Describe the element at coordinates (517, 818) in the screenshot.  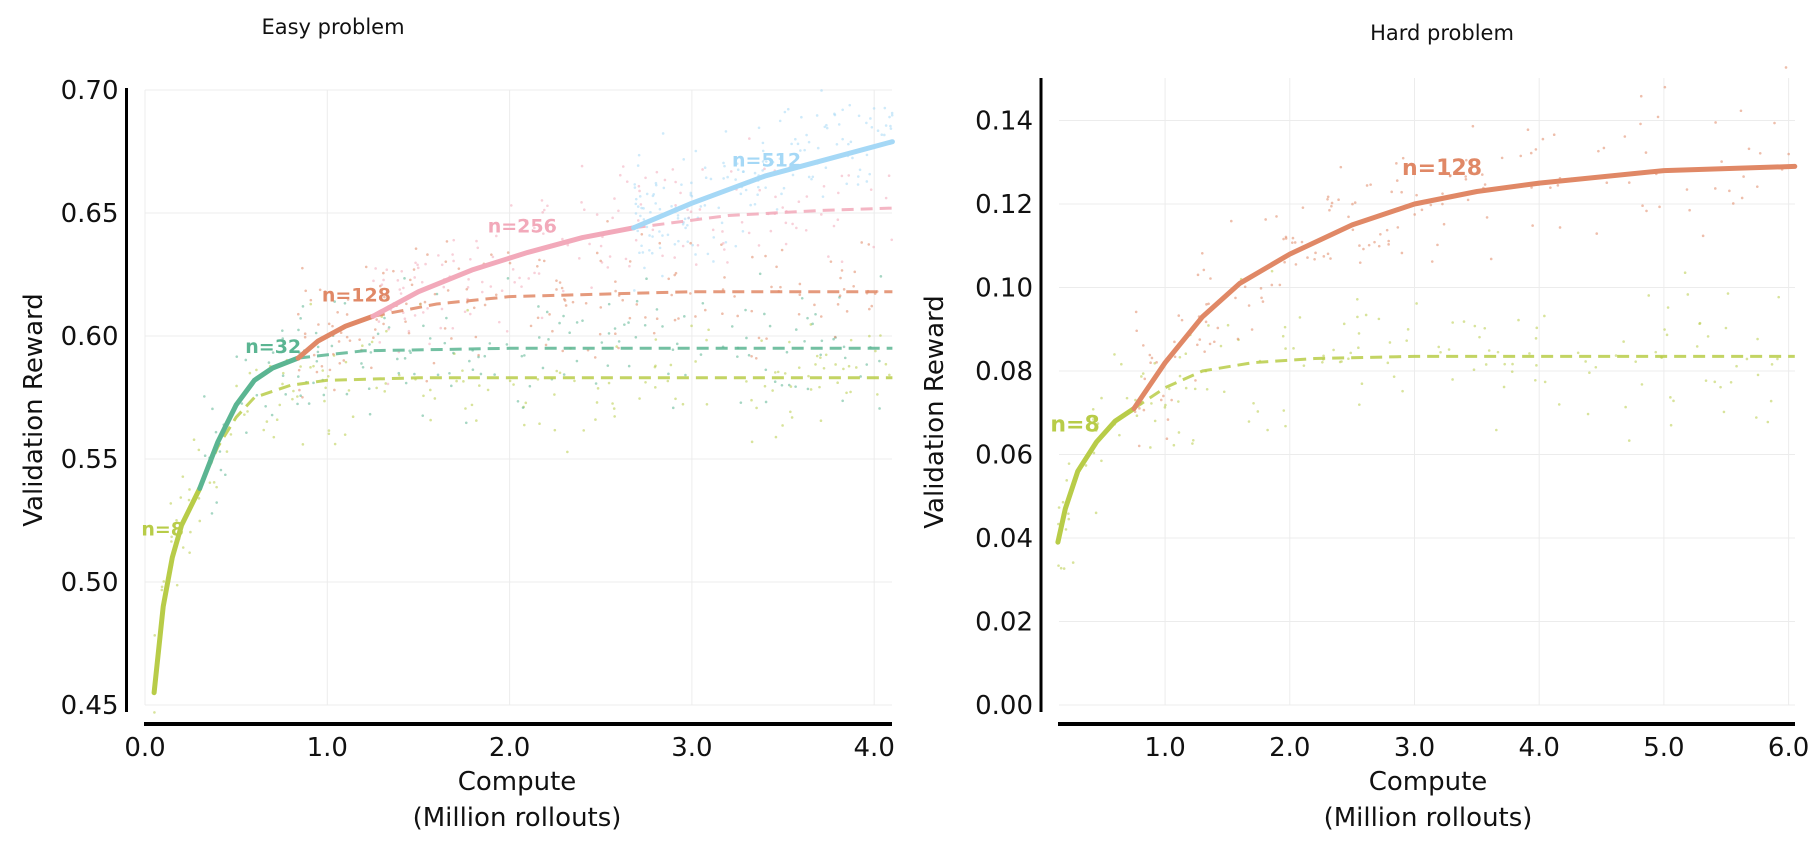
I see `x-axis-label-units: (Million rollouts)` at that location.